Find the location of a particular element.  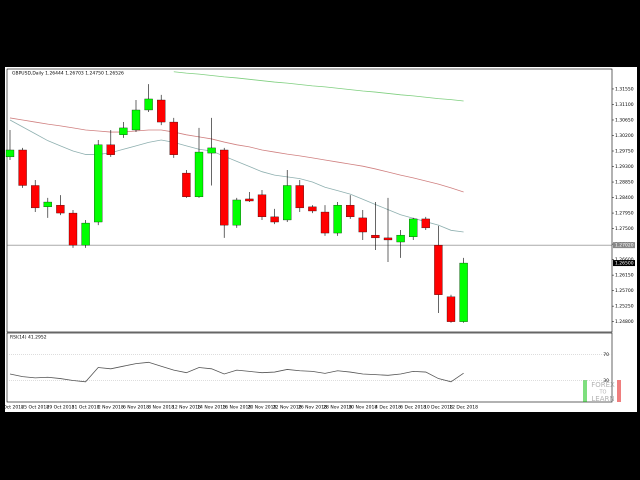

x-tick-label: 8 Nov 2018 is located at coordinates (161, 408).